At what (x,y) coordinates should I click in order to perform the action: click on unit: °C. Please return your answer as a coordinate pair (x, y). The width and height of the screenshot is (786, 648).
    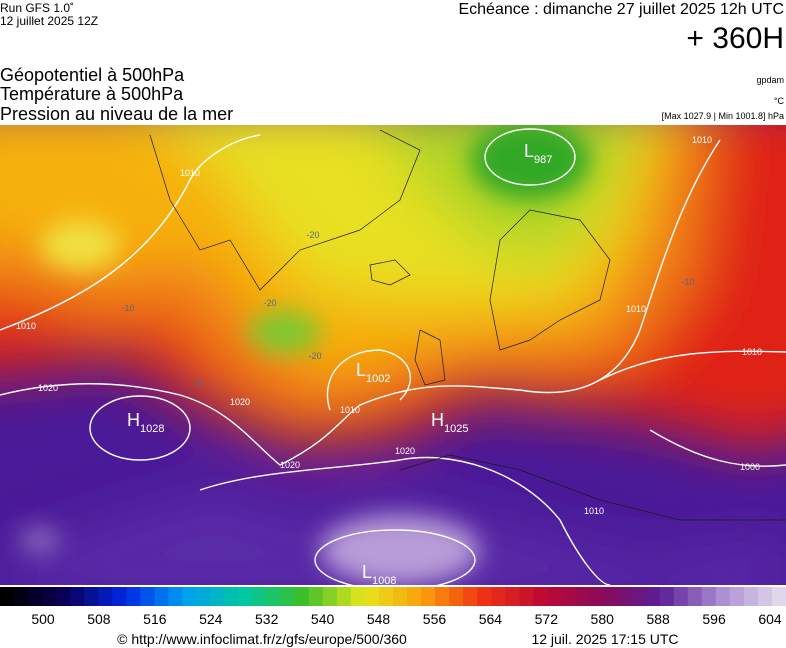
    Looking at the image, I should click on (779, 101).